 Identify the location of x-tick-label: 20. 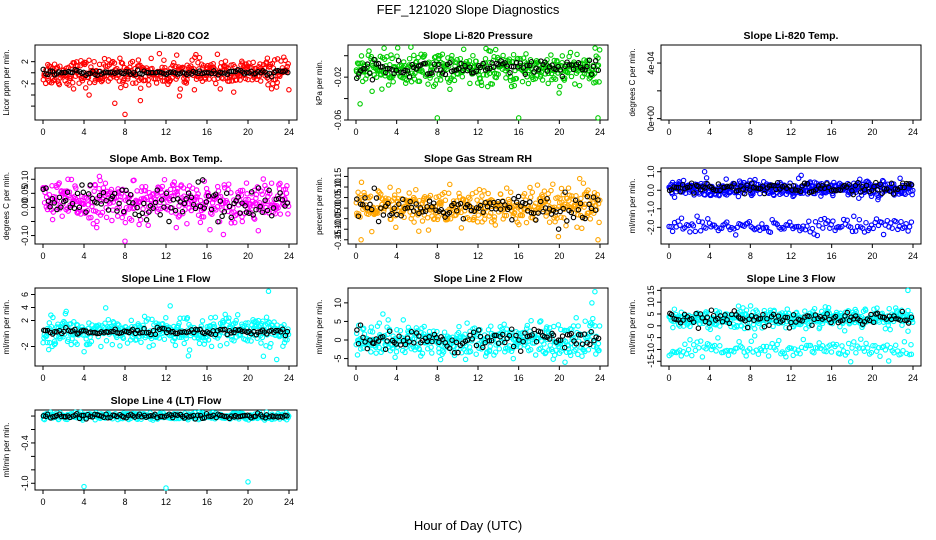
(559, 378).